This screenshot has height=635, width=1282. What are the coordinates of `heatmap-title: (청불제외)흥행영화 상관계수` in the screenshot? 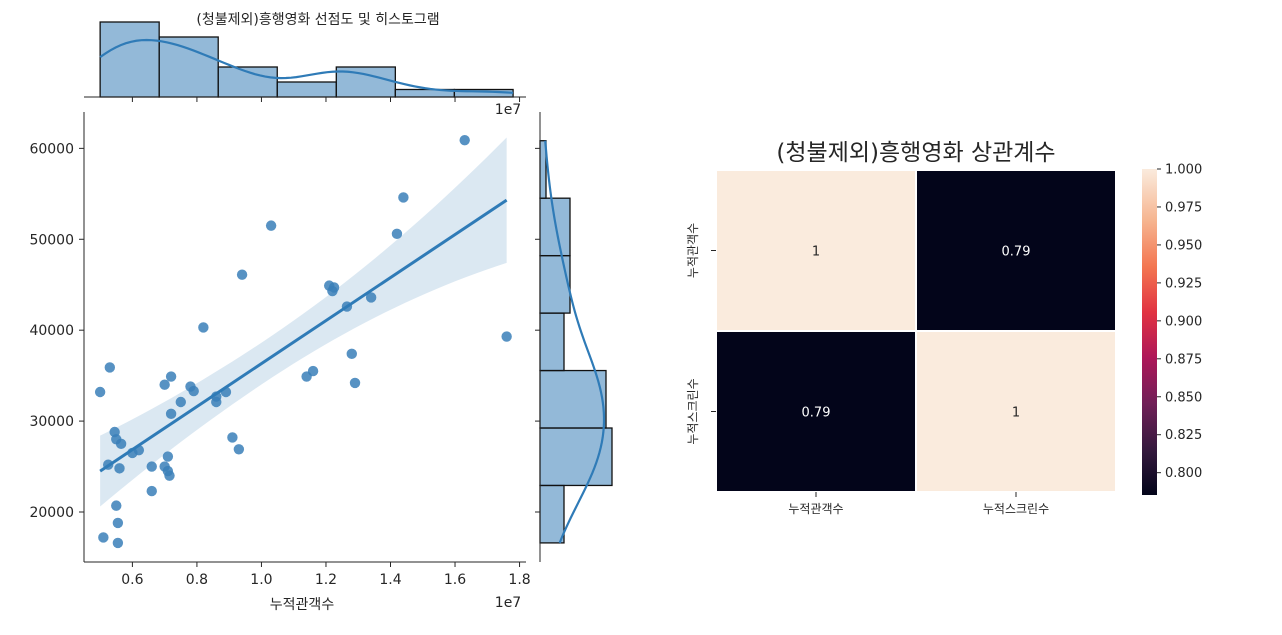 It's located at (915, 153).